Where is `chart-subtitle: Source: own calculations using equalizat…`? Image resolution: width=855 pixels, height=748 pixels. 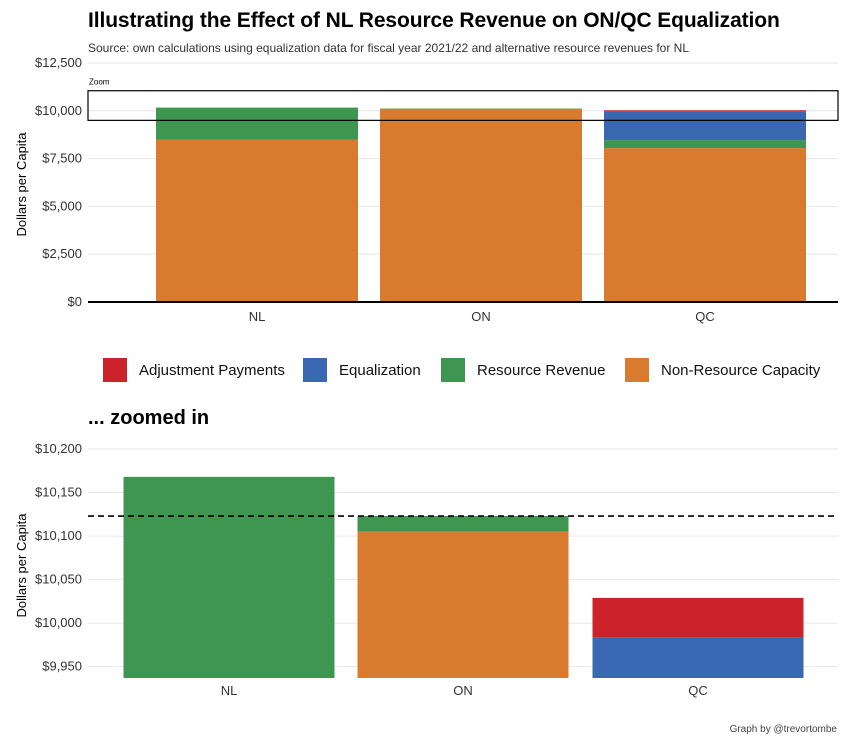 chart-subtitle: Source: own calculations using equalizat… is located at coordinates (389, 48).